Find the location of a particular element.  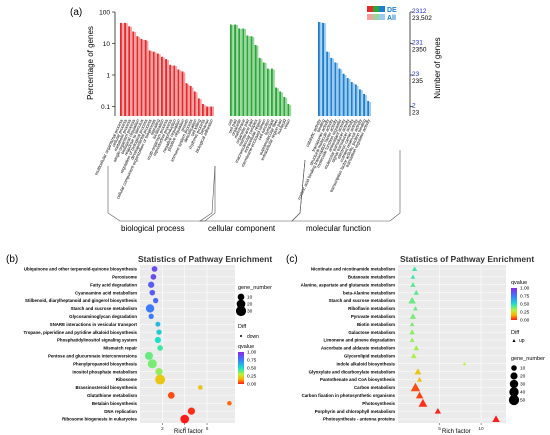

bar-de-organelle-part is located at coordinates (247, 75).